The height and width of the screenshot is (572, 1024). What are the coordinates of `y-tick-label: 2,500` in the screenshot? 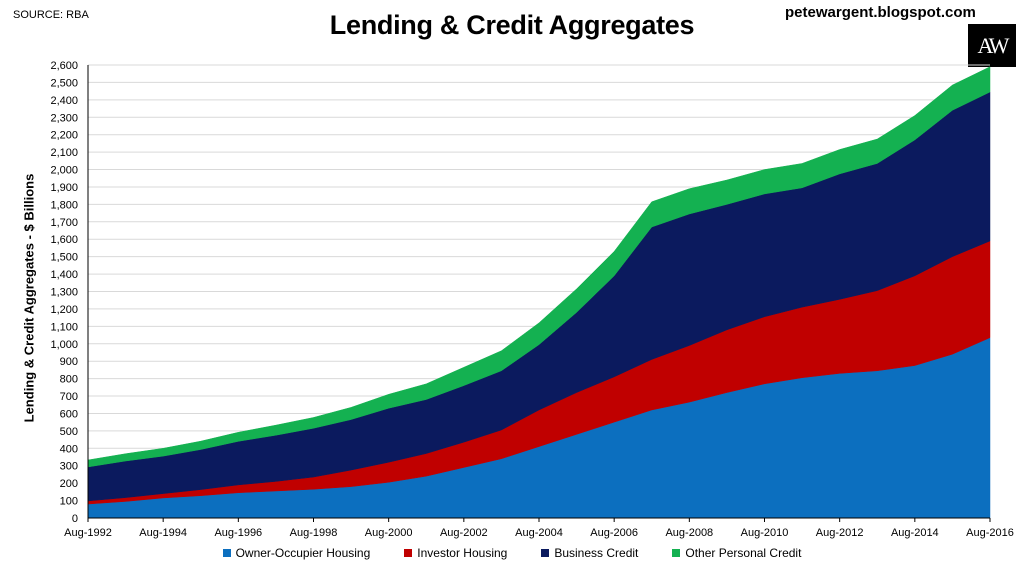 It's located at (64, 83).